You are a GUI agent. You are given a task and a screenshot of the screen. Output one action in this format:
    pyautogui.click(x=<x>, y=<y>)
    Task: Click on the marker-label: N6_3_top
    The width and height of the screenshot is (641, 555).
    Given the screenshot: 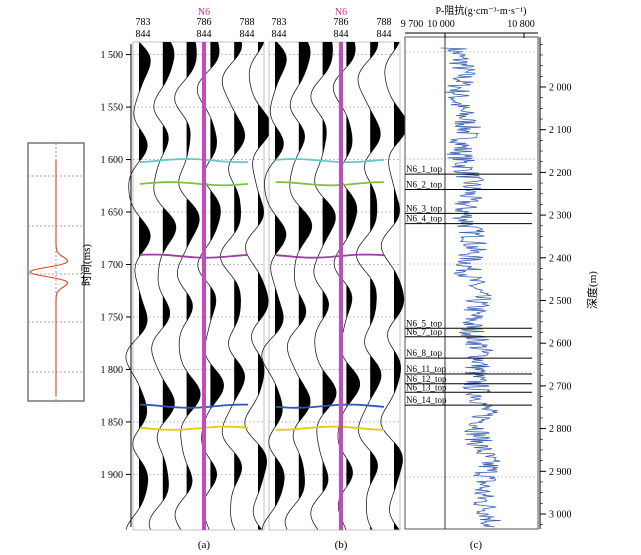 What is the action you would take?
    pyautogui.click(x=424, y=208)
    